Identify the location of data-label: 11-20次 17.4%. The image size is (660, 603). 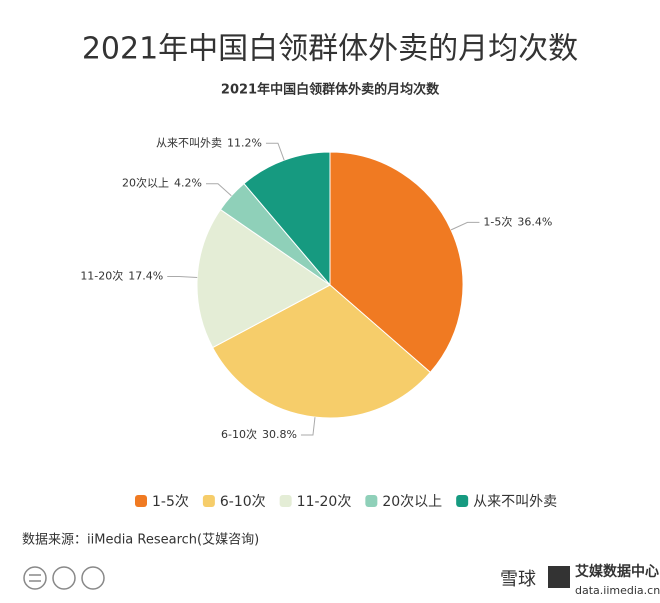
(121, 275).